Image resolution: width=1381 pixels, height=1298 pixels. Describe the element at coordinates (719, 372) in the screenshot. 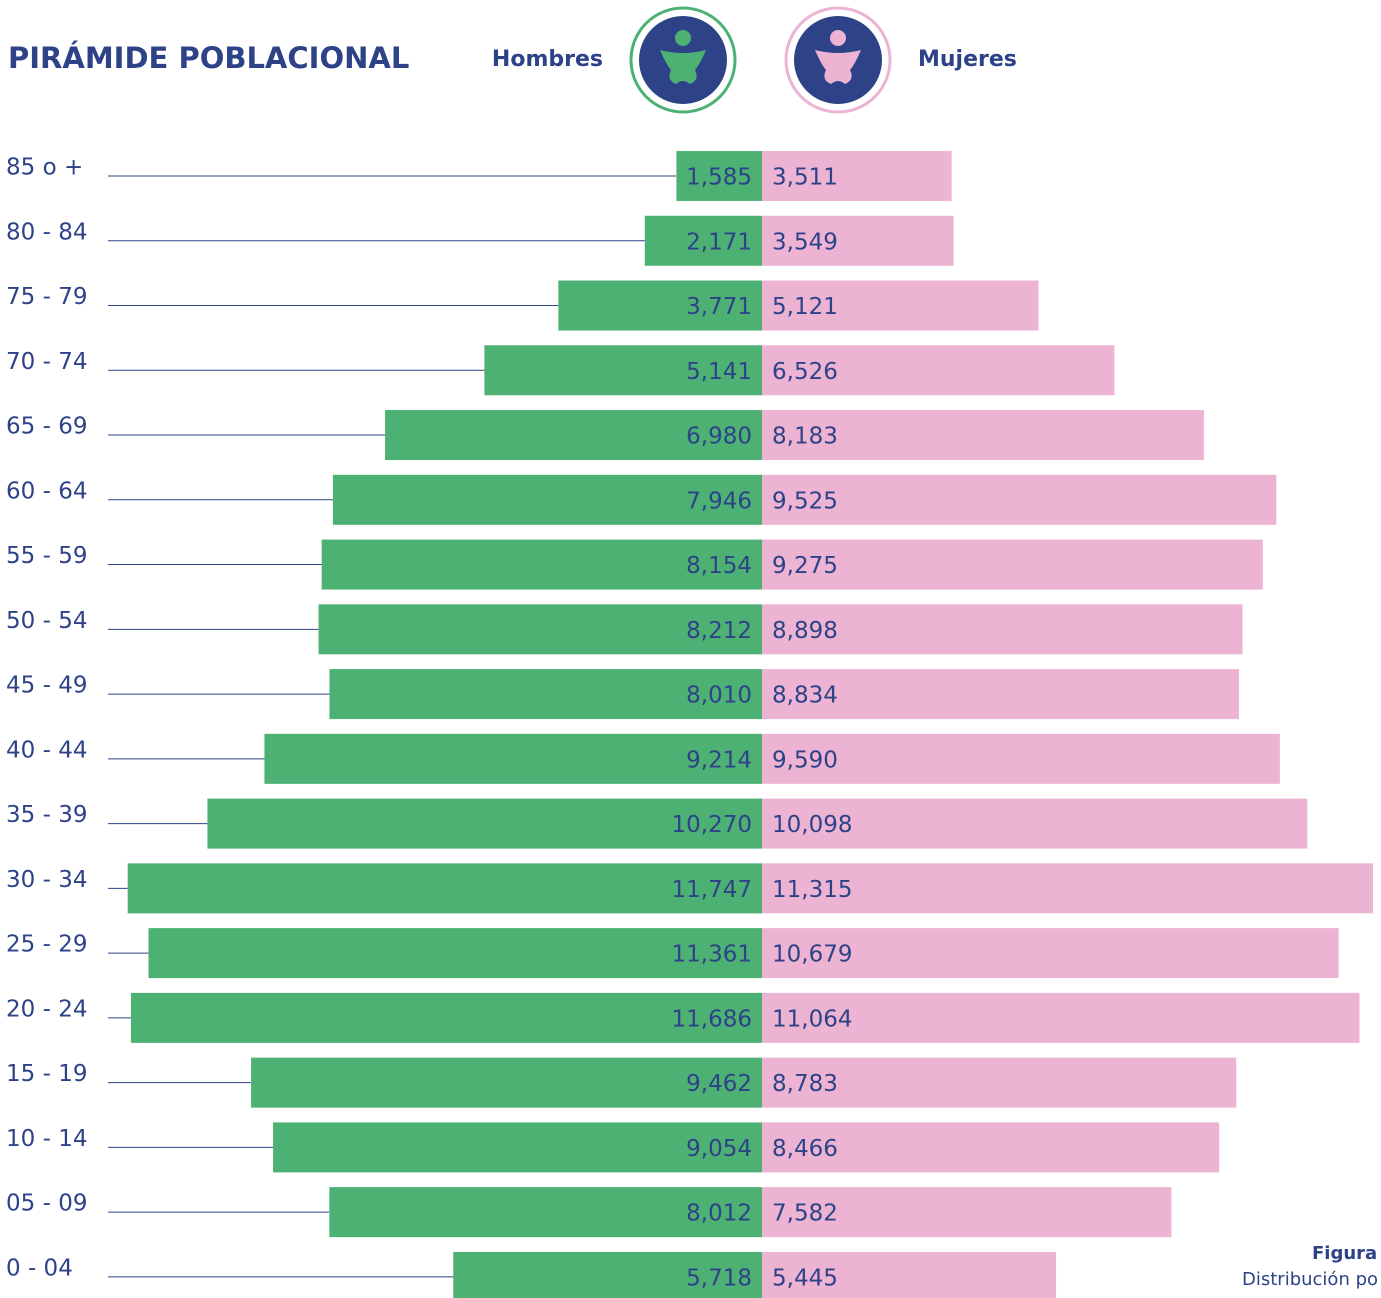

I see `value-label: 5,141` at that location.